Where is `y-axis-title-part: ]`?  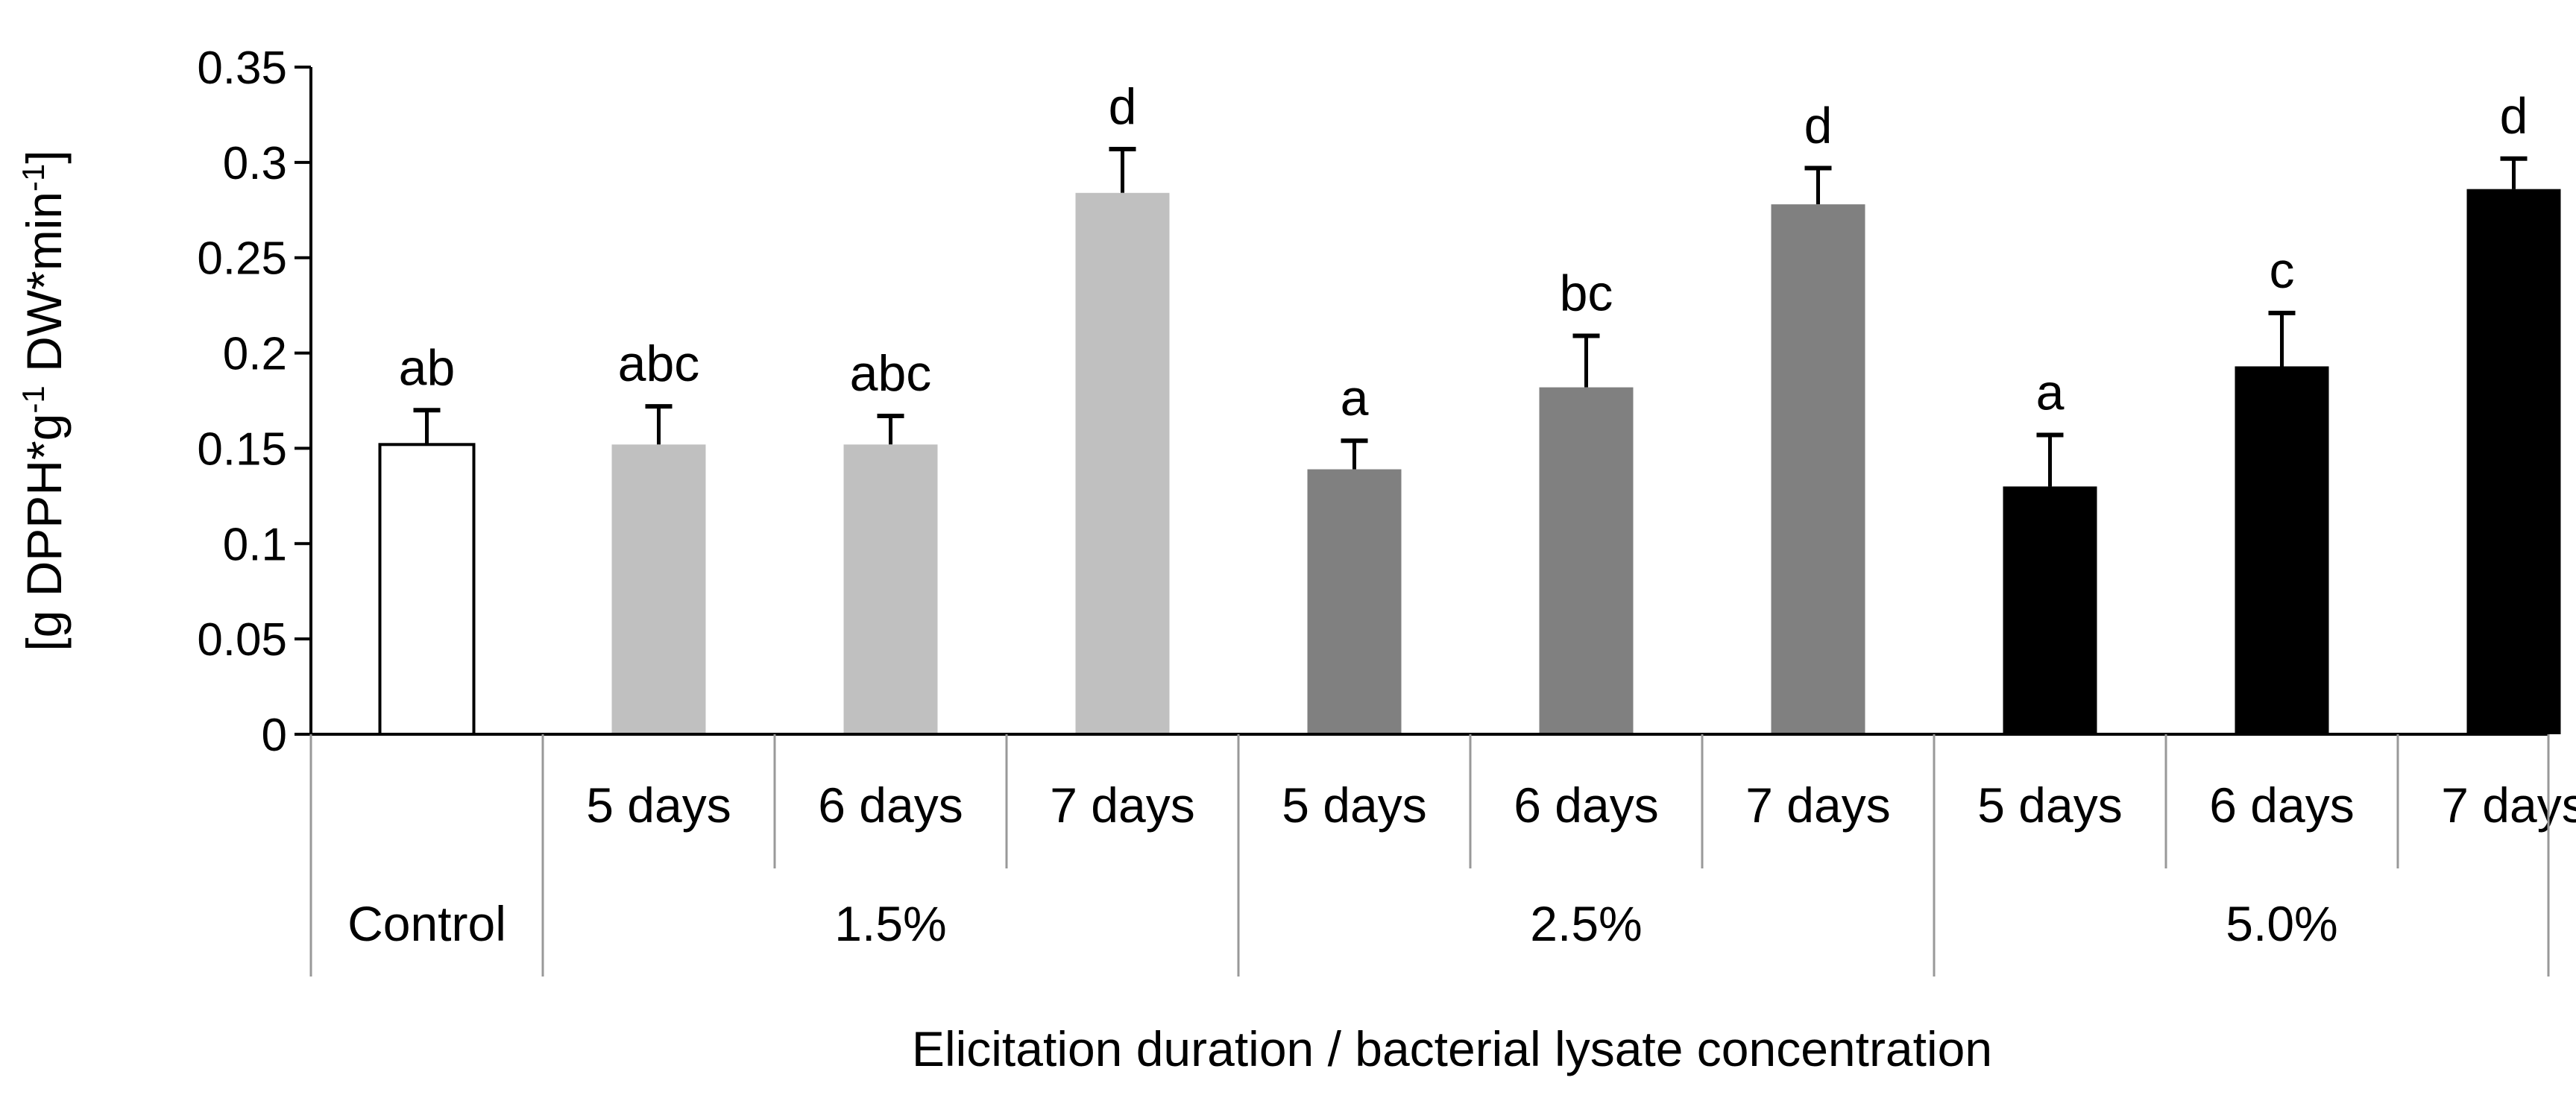 y-axis-title-part: ] is located at coordinates (44, 156).